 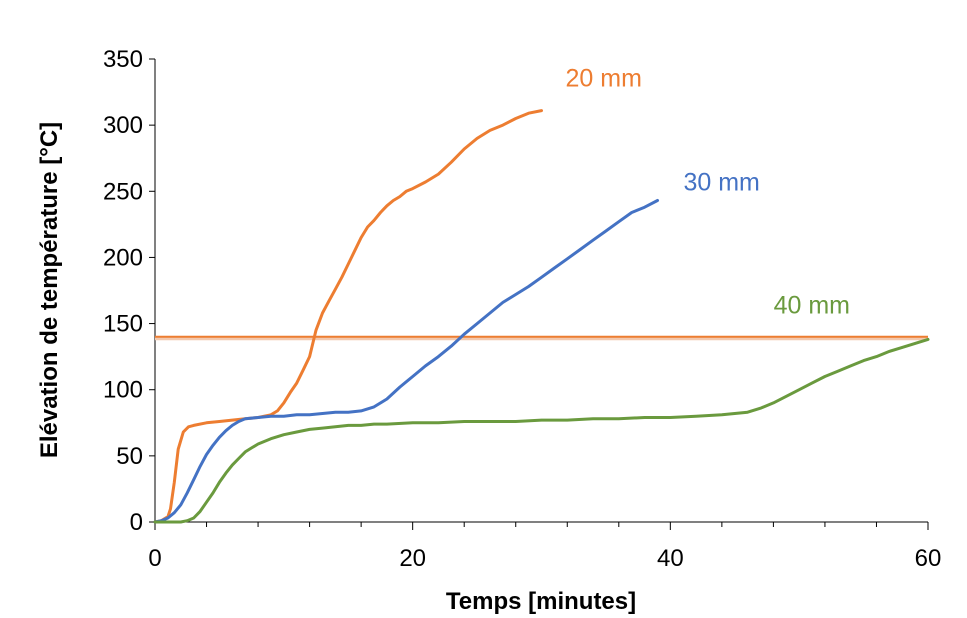 What do you see at coordinates (412, 558) in the screenshot?
I see `x-tick-label: 20` at bounding box center [412, 558].